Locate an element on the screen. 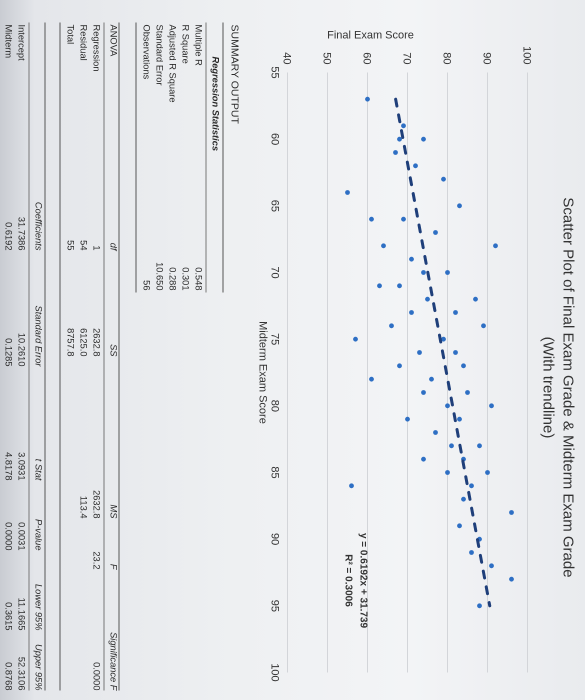  stat-label: R Square is located at coordinates (185, 44).